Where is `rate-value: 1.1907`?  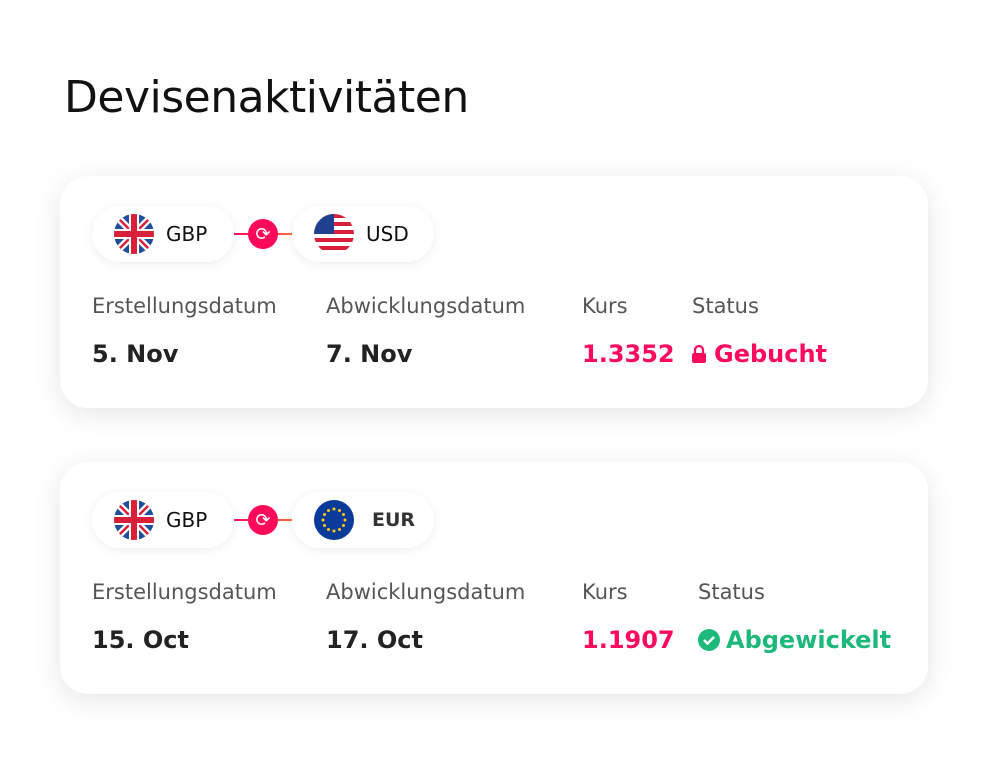 rate-value: 1.1907 is located at coordinates (628, 640).